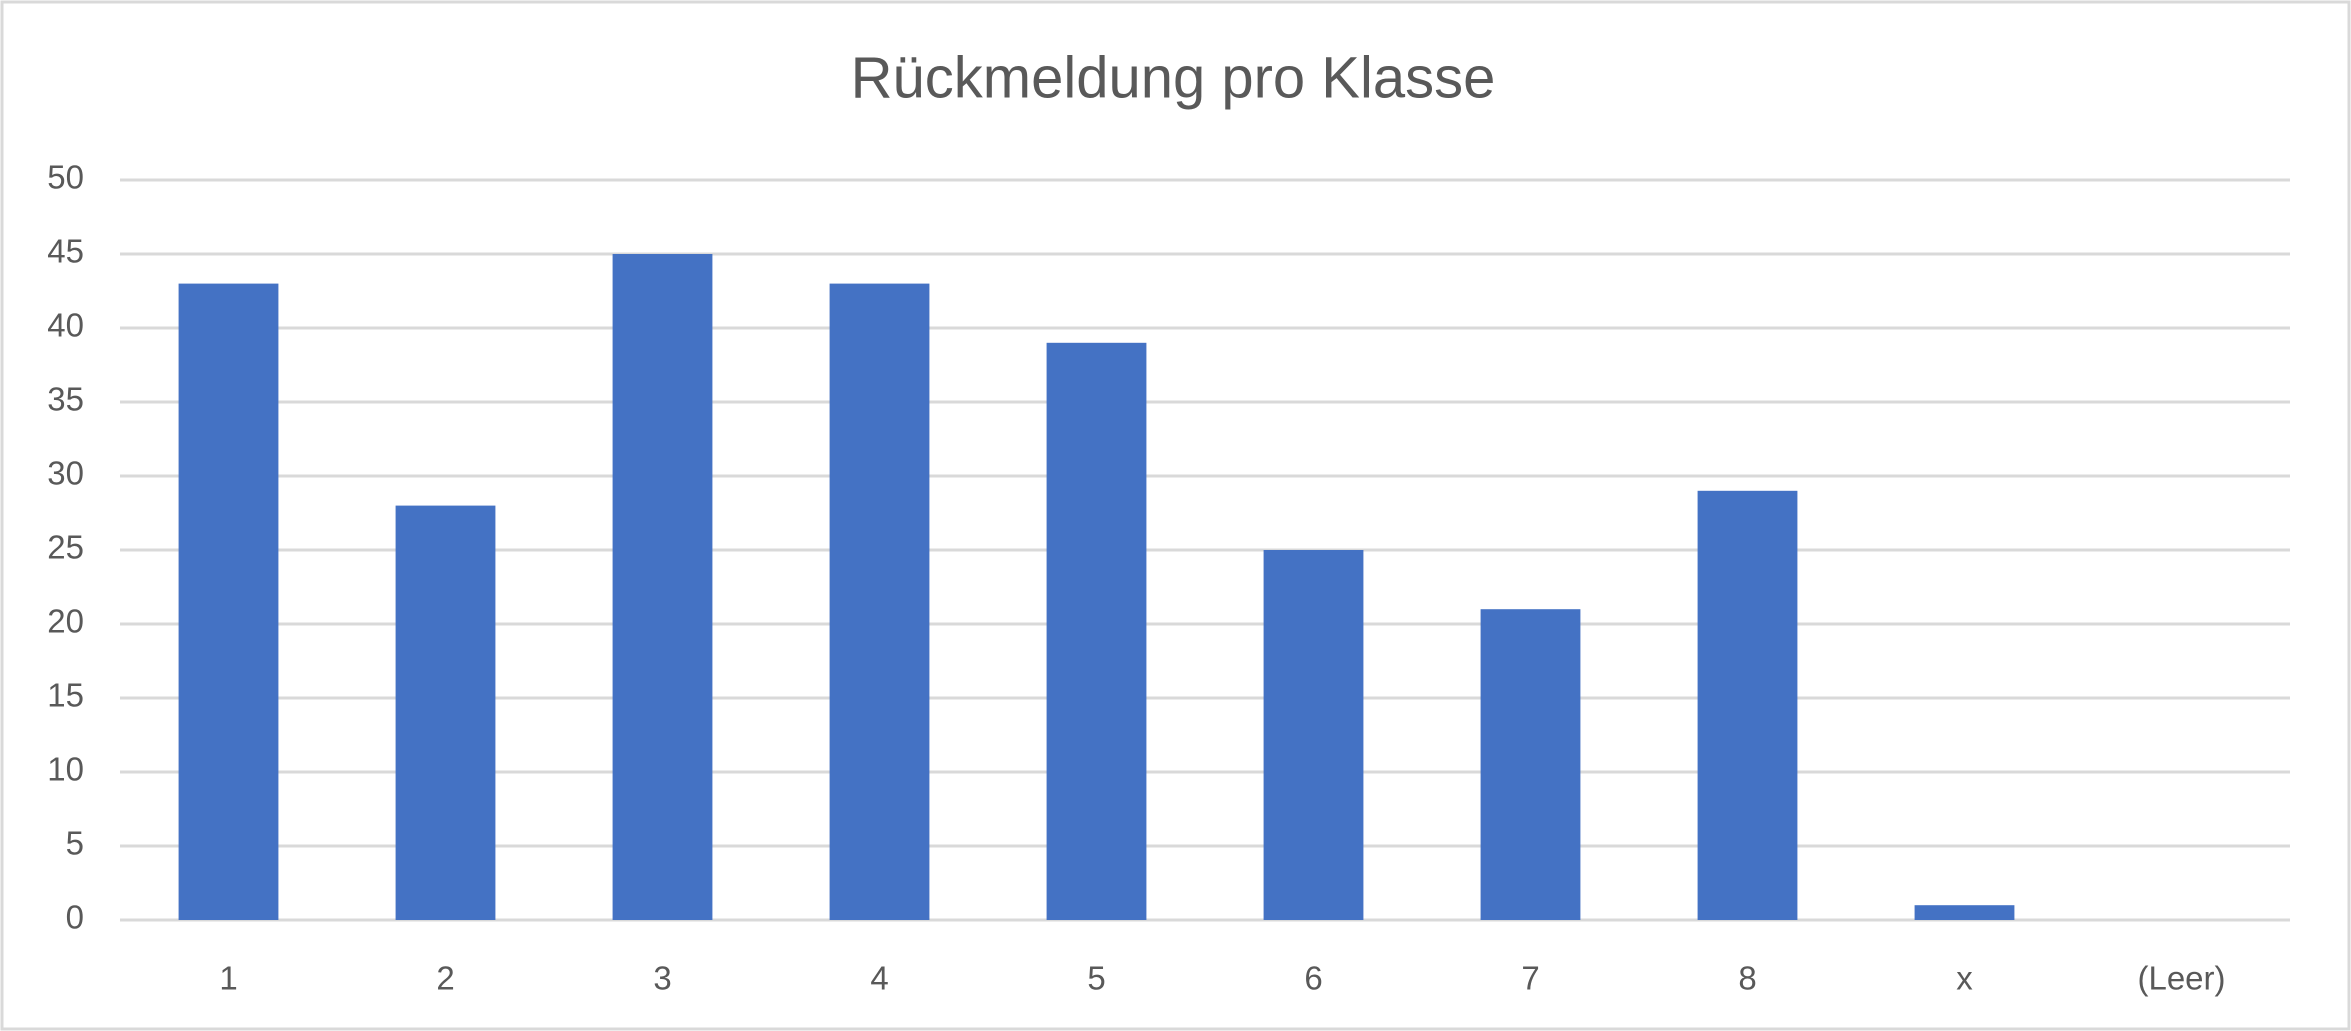 Image resolution: width=2351 pixels, height=1031 pixels. I want to click on x-tick-label: 3, so click(662, 978).